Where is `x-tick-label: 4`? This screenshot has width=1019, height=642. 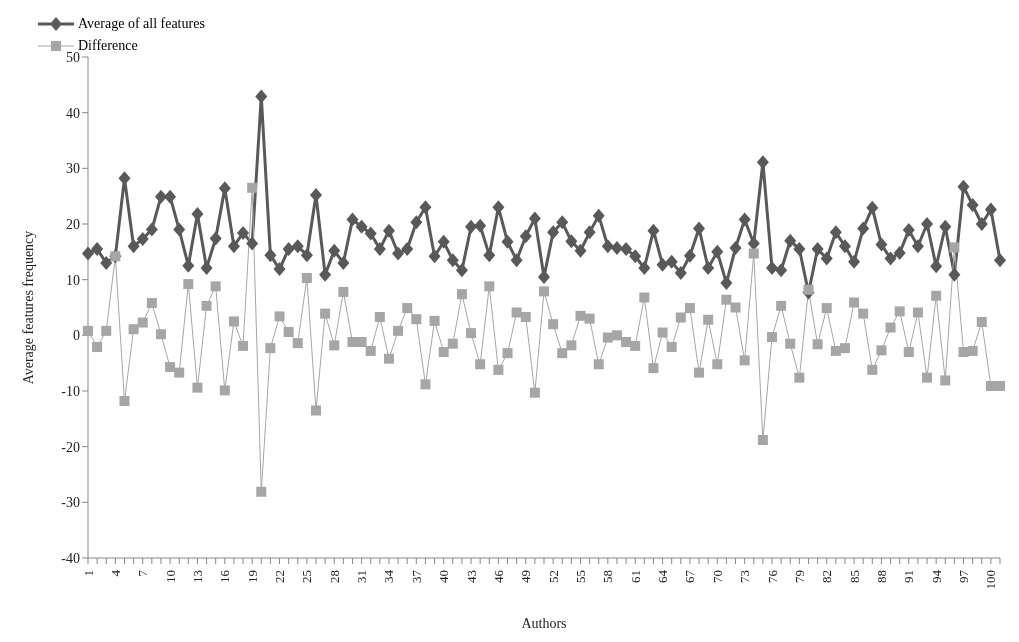 x-tick-label: 4 is located at coordinates (115, 573).